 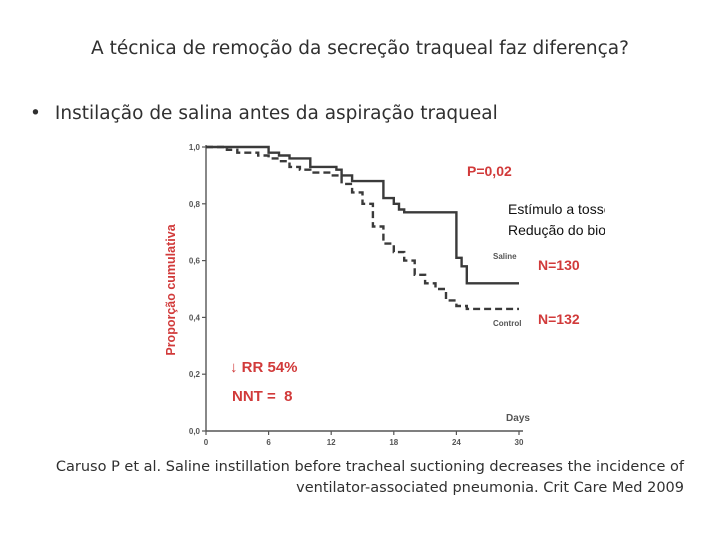 What do you see at coordinates (195, 261) in the screenshot?
I see `y-tick-label: 0,6` at bounding box center [195, 261].